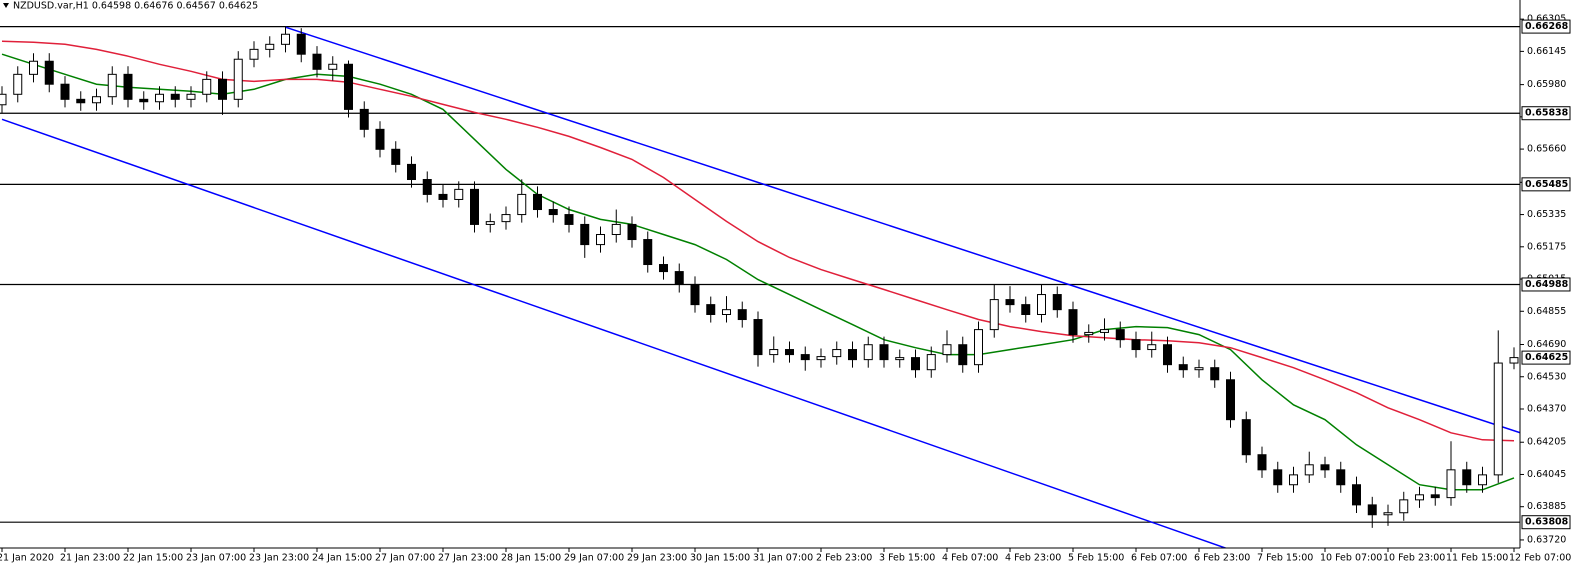 The image size is (1590, 567). Describe the element at coordinates (531, 558) in the screenshot. I see `x-tick-label: 28 Jan 15:00` at that location.